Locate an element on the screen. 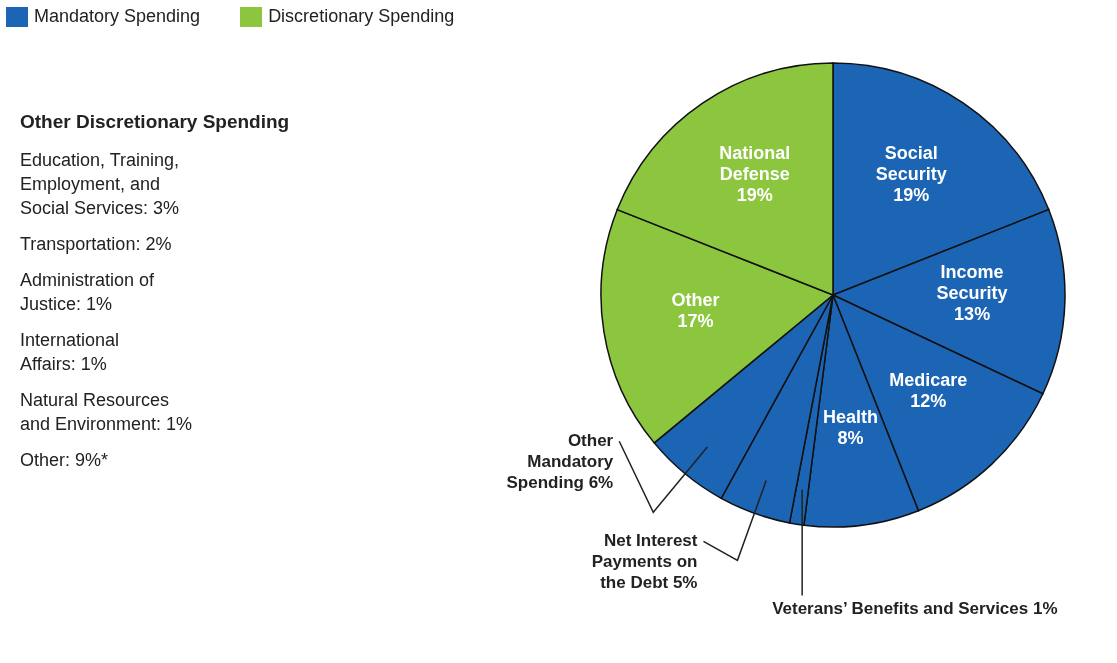  slice-label: Net Interest Payments on the Debt 5% is located at coordinates (644, 562).